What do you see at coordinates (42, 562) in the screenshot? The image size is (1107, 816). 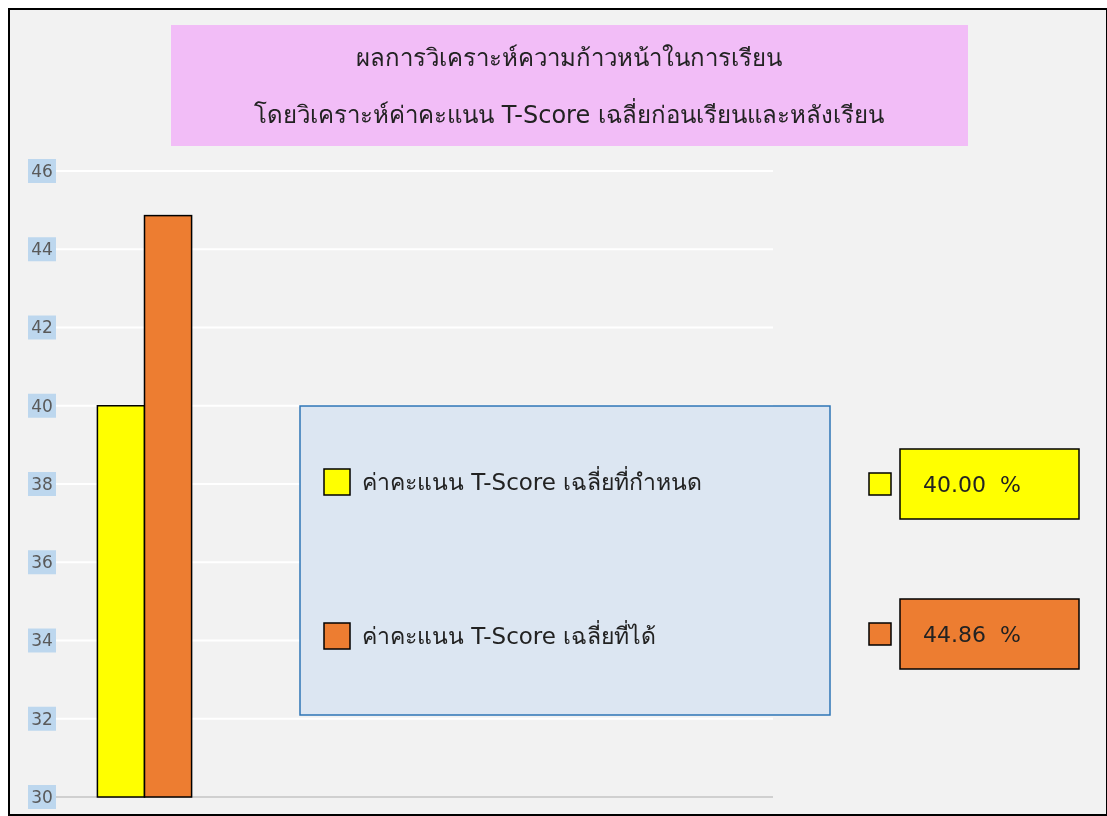 I see `y-tick-label: 36` at bounding box center [42, 562].